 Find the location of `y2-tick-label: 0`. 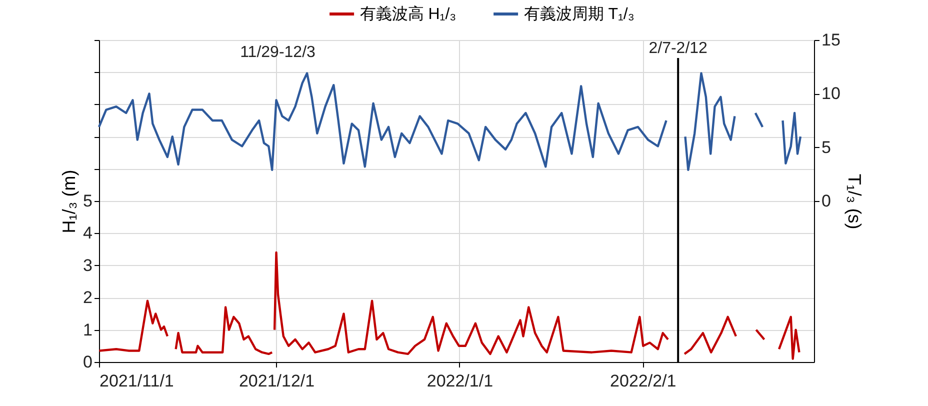

y2-tick-label: 0 is located at coordinates (826, 201).